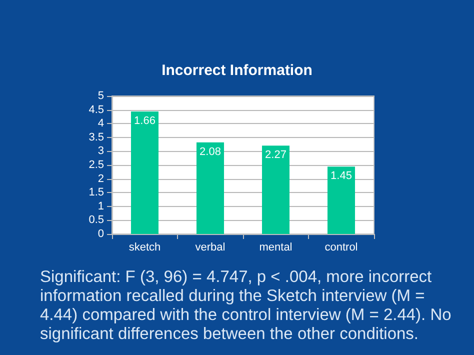 The image size is (474, 355). Describe the element at coordinates (96, 220) in the screenshot. I see `y-tick-label: 0.5` at that location.